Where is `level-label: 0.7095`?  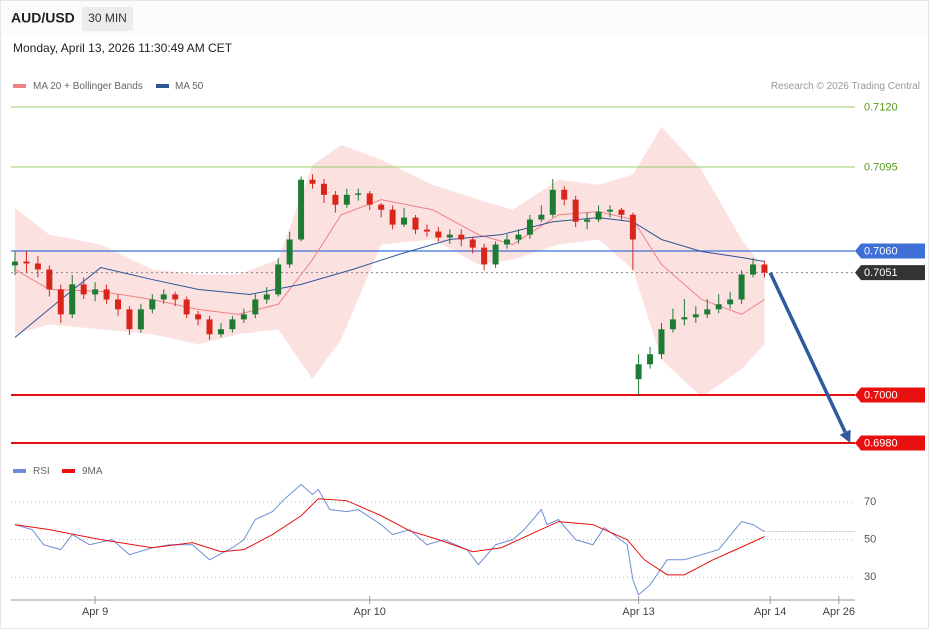
level-label: 0.7095 is located at coordinates (881, 167).